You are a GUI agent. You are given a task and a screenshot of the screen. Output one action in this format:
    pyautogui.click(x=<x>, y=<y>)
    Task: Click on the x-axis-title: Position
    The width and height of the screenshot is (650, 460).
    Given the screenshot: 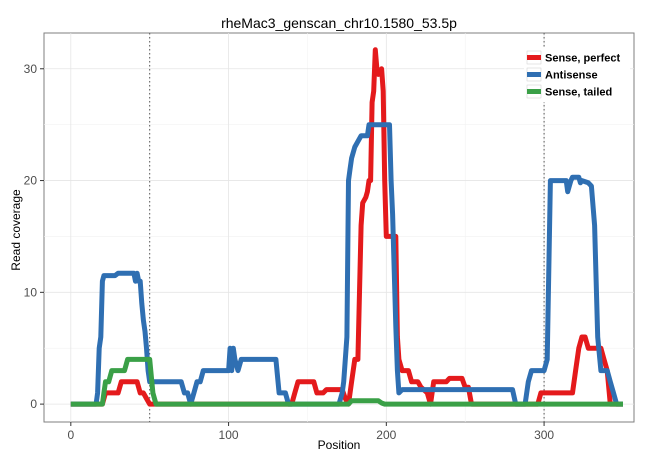 What is the action you would take?
    pyautogui.click(x=339, y=445)
    